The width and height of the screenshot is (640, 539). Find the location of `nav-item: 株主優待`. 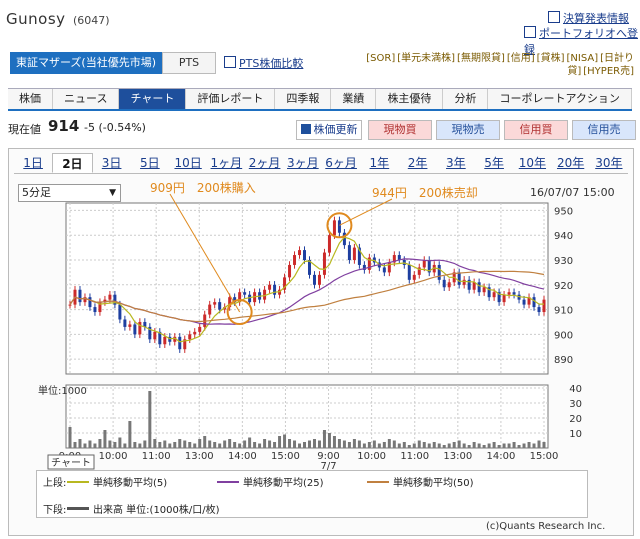

nav-item: 株主優待 is located at coordinates (410, 99).